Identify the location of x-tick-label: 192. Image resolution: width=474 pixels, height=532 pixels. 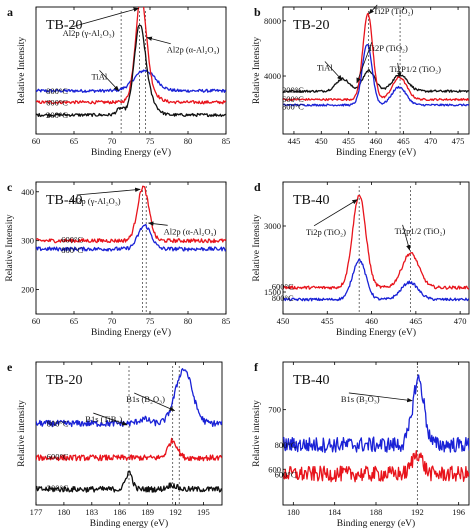
(175, 512).